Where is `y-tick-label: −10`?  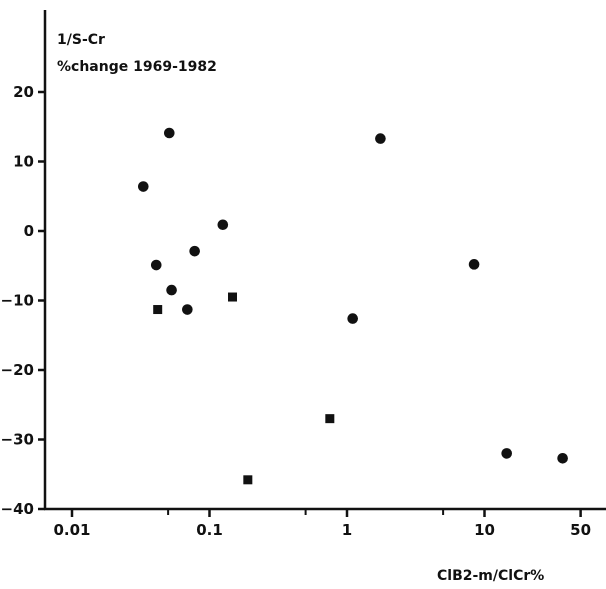
y-tick-label: −10 is located at coordinates (17, 301).